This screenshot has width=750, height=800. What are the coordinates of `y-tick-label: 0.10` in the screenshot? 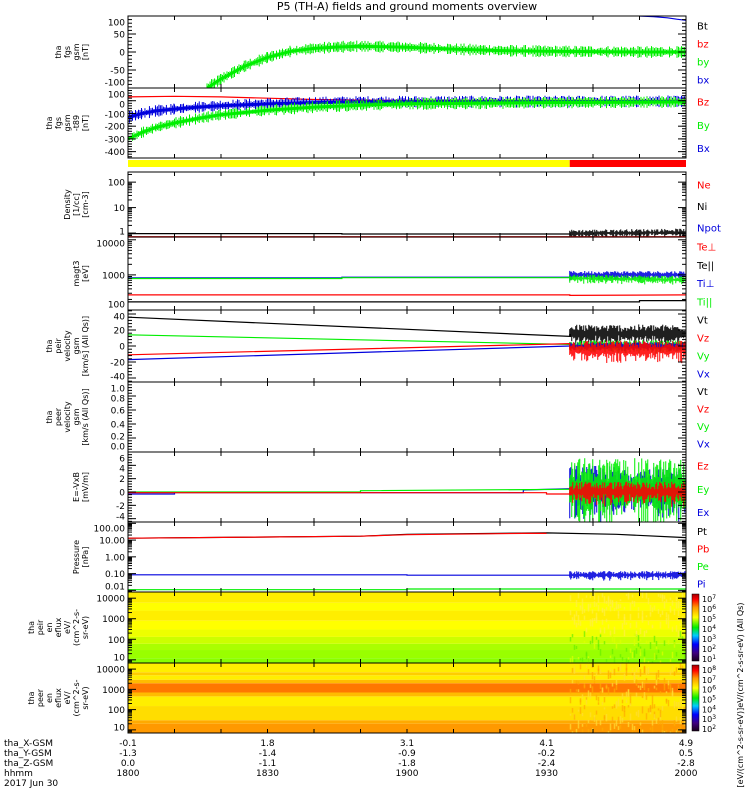 It's located at (115, 575).